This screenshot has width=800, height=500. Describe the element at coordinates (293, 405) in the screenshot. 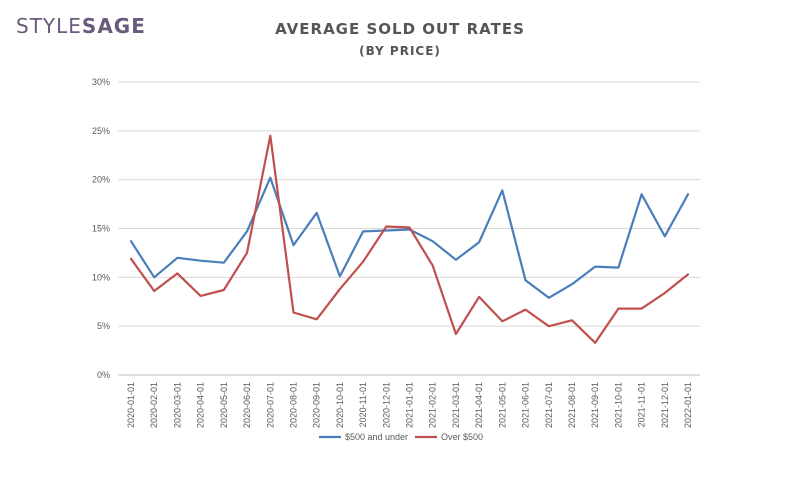

I see `x-tick-label: 2020-08-01` at that location.